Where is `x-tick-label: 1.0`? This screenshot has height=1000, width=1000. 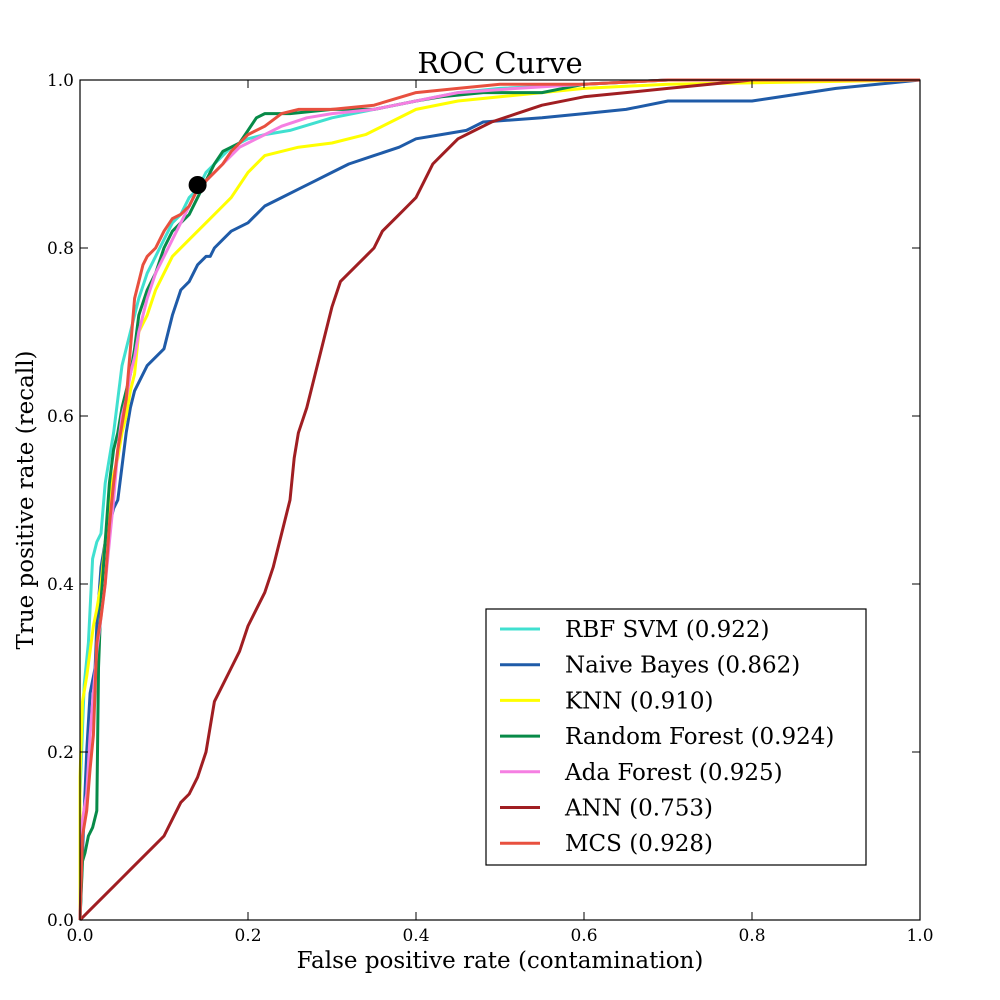
x-tick-label: 1.0 is located at coordinates (919, 936).